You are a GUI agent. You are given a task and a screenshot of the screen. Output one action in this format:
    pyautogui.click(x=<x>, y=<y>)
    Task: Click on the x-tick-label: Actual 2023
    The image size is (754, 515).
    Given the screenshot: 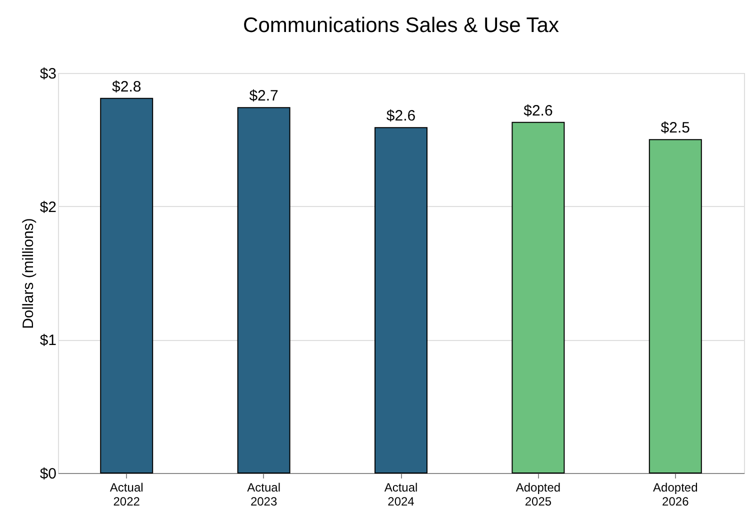 What is the action you would take?
    pyautogui.click(x=263, y=494)
    